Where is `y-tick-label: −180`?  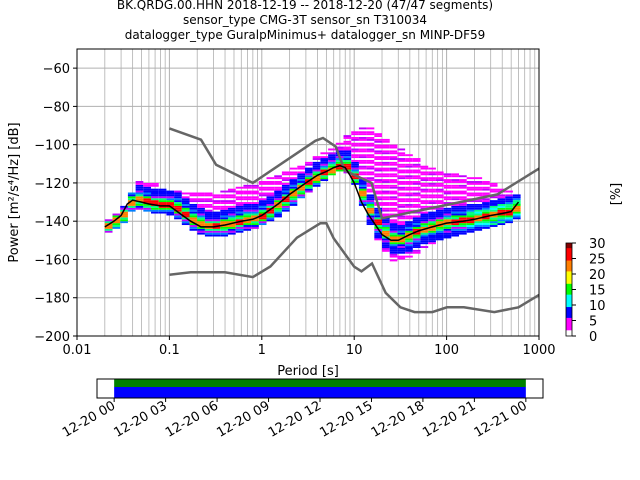
y-tick-label: −180 is located at coordinates (52, 299).